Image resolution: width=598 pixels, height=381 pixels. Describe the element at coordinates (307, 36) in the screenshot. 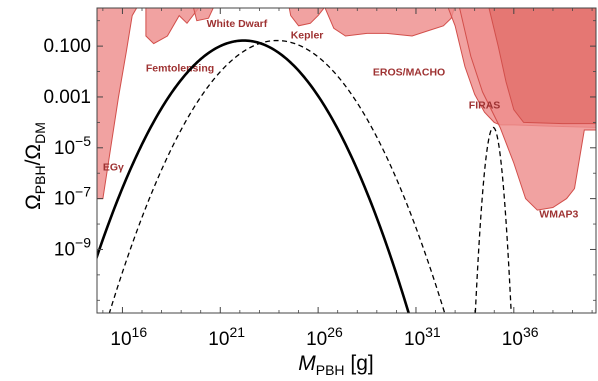

I see `constraint-label: Kepler` at that location.